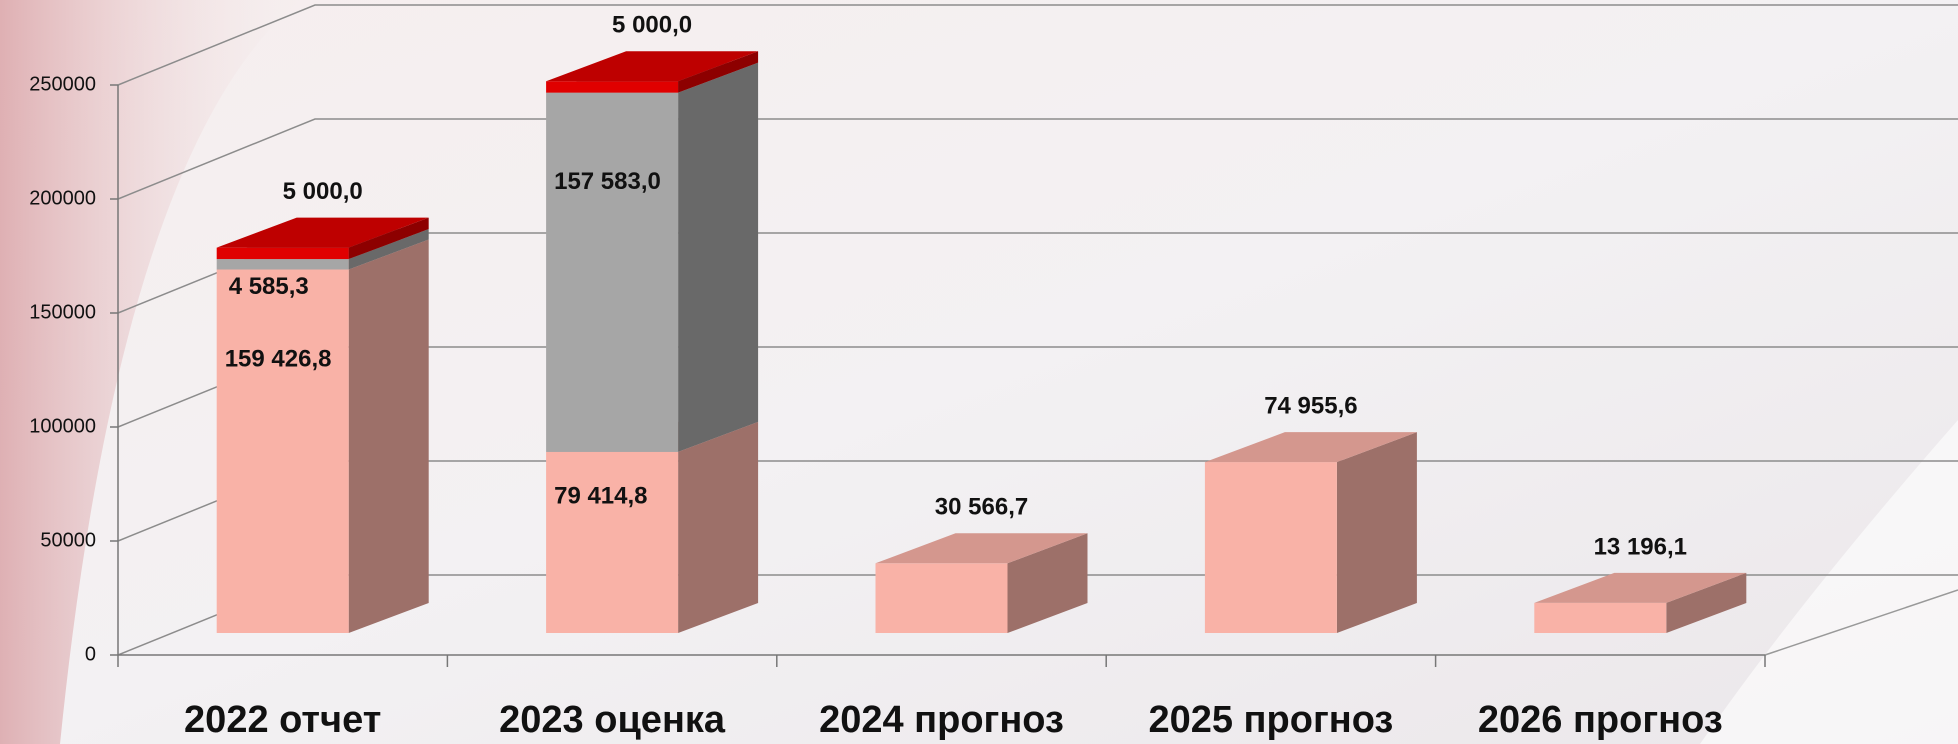  What do you see at coordinates (282, 720) in the screenshot?
I see `x-tick-label: 2022 отчет` at bounding box center [282, 720].